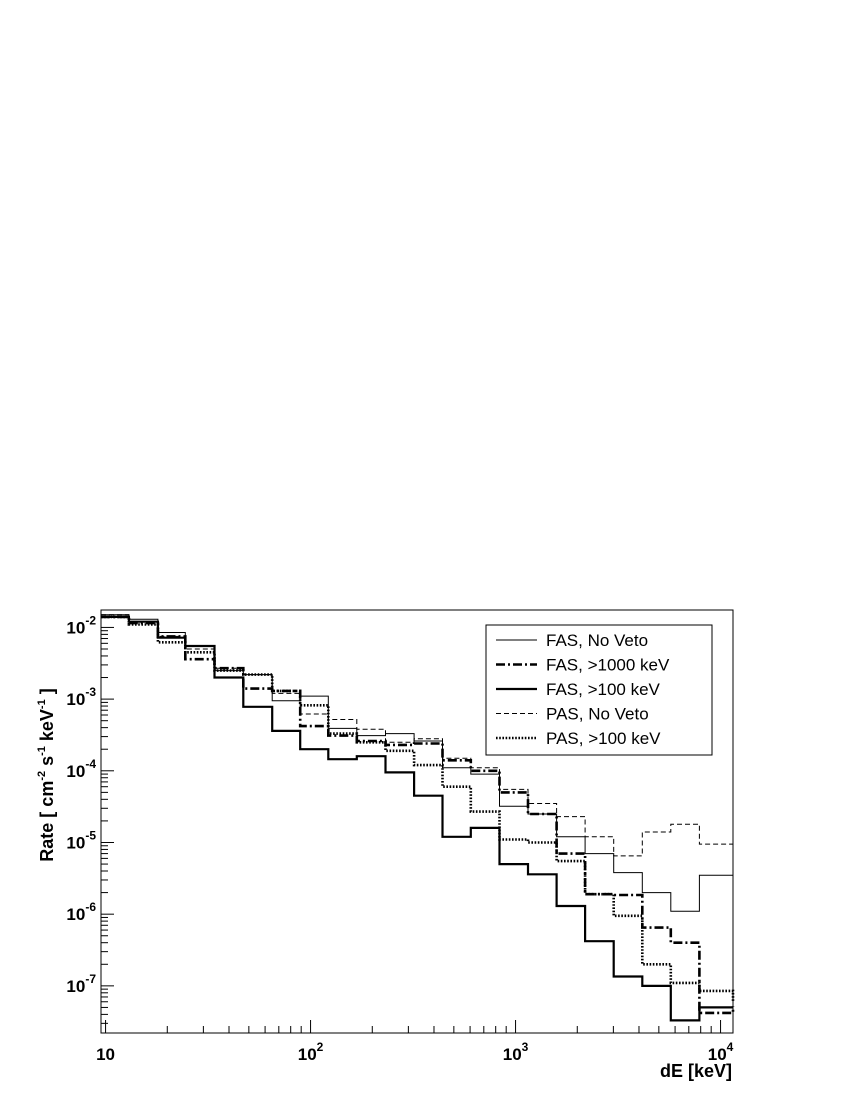 This screenshot has height=1100, width=850. Describe the element at coordinates (81, 697) in the screenshot. I see `y-tick-label: 10⁻³` at that location.